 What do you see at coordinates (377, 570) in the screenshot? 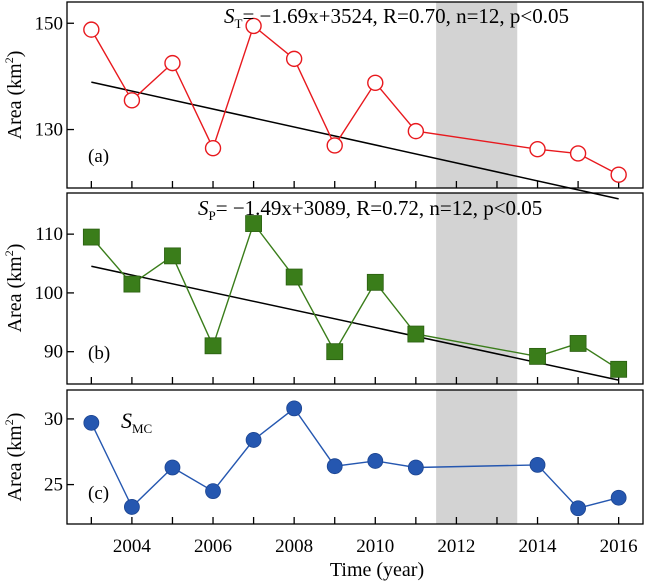
I see `x-axis-label: Time (year)` at bounding box center [377, 570].